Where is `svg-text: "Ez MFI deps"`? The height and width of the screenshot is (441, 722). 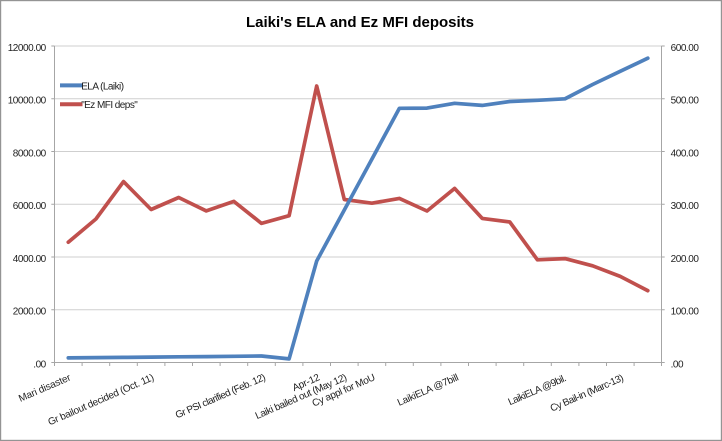 svg-text: "Ez MFI deps" is located at coordinates (109, 105).